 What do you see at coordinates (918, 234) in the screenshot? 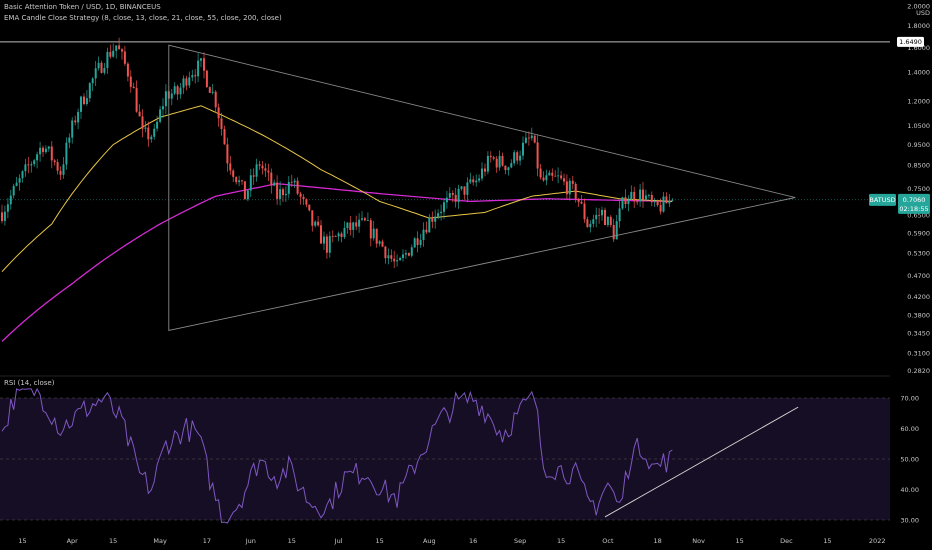
I see `price-tick-label: 0.5900` at bounding box center [918, 234].